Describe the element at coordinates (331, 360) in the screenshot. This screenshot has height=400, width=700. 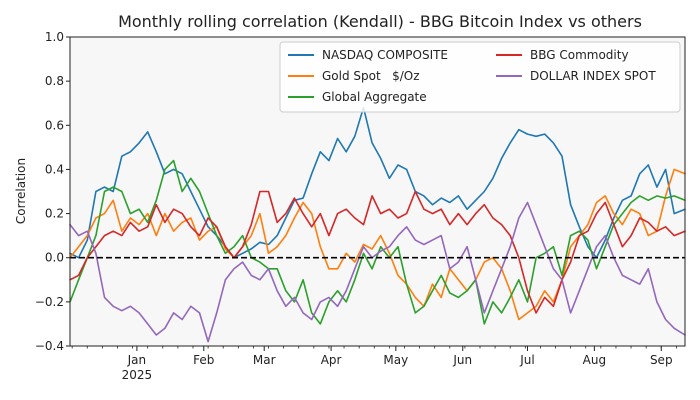
I see `x-tick-label: Apr` at that location.